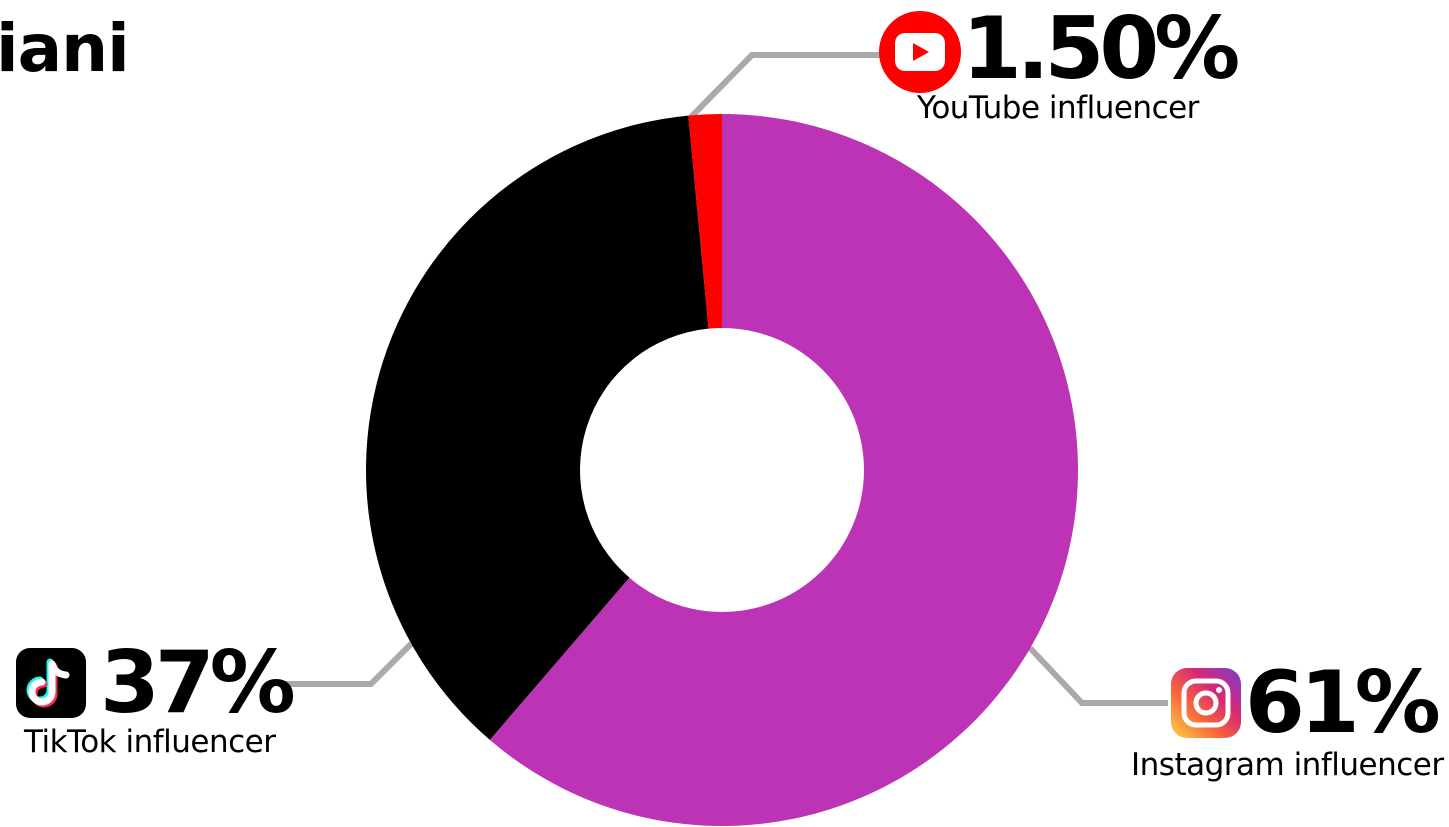 Image resolution: width=1449 pixels, height=827 pixels. What do you see at coordinates (1101, 49) in the screenshot?
I see `youtube-percentage: 1.50%` at bounding box center [1101, 49].